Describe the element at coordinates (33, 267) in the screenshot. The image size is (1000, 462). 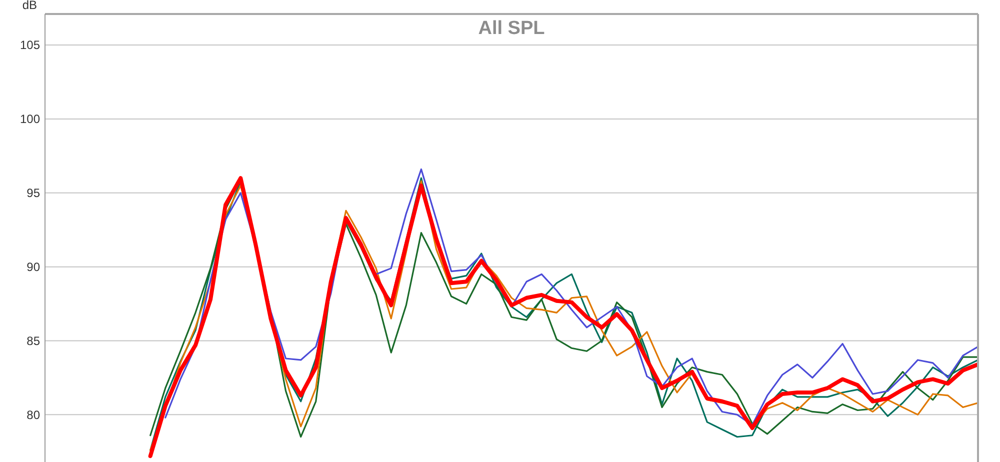
I see `y-tick-label: 90` at that location.